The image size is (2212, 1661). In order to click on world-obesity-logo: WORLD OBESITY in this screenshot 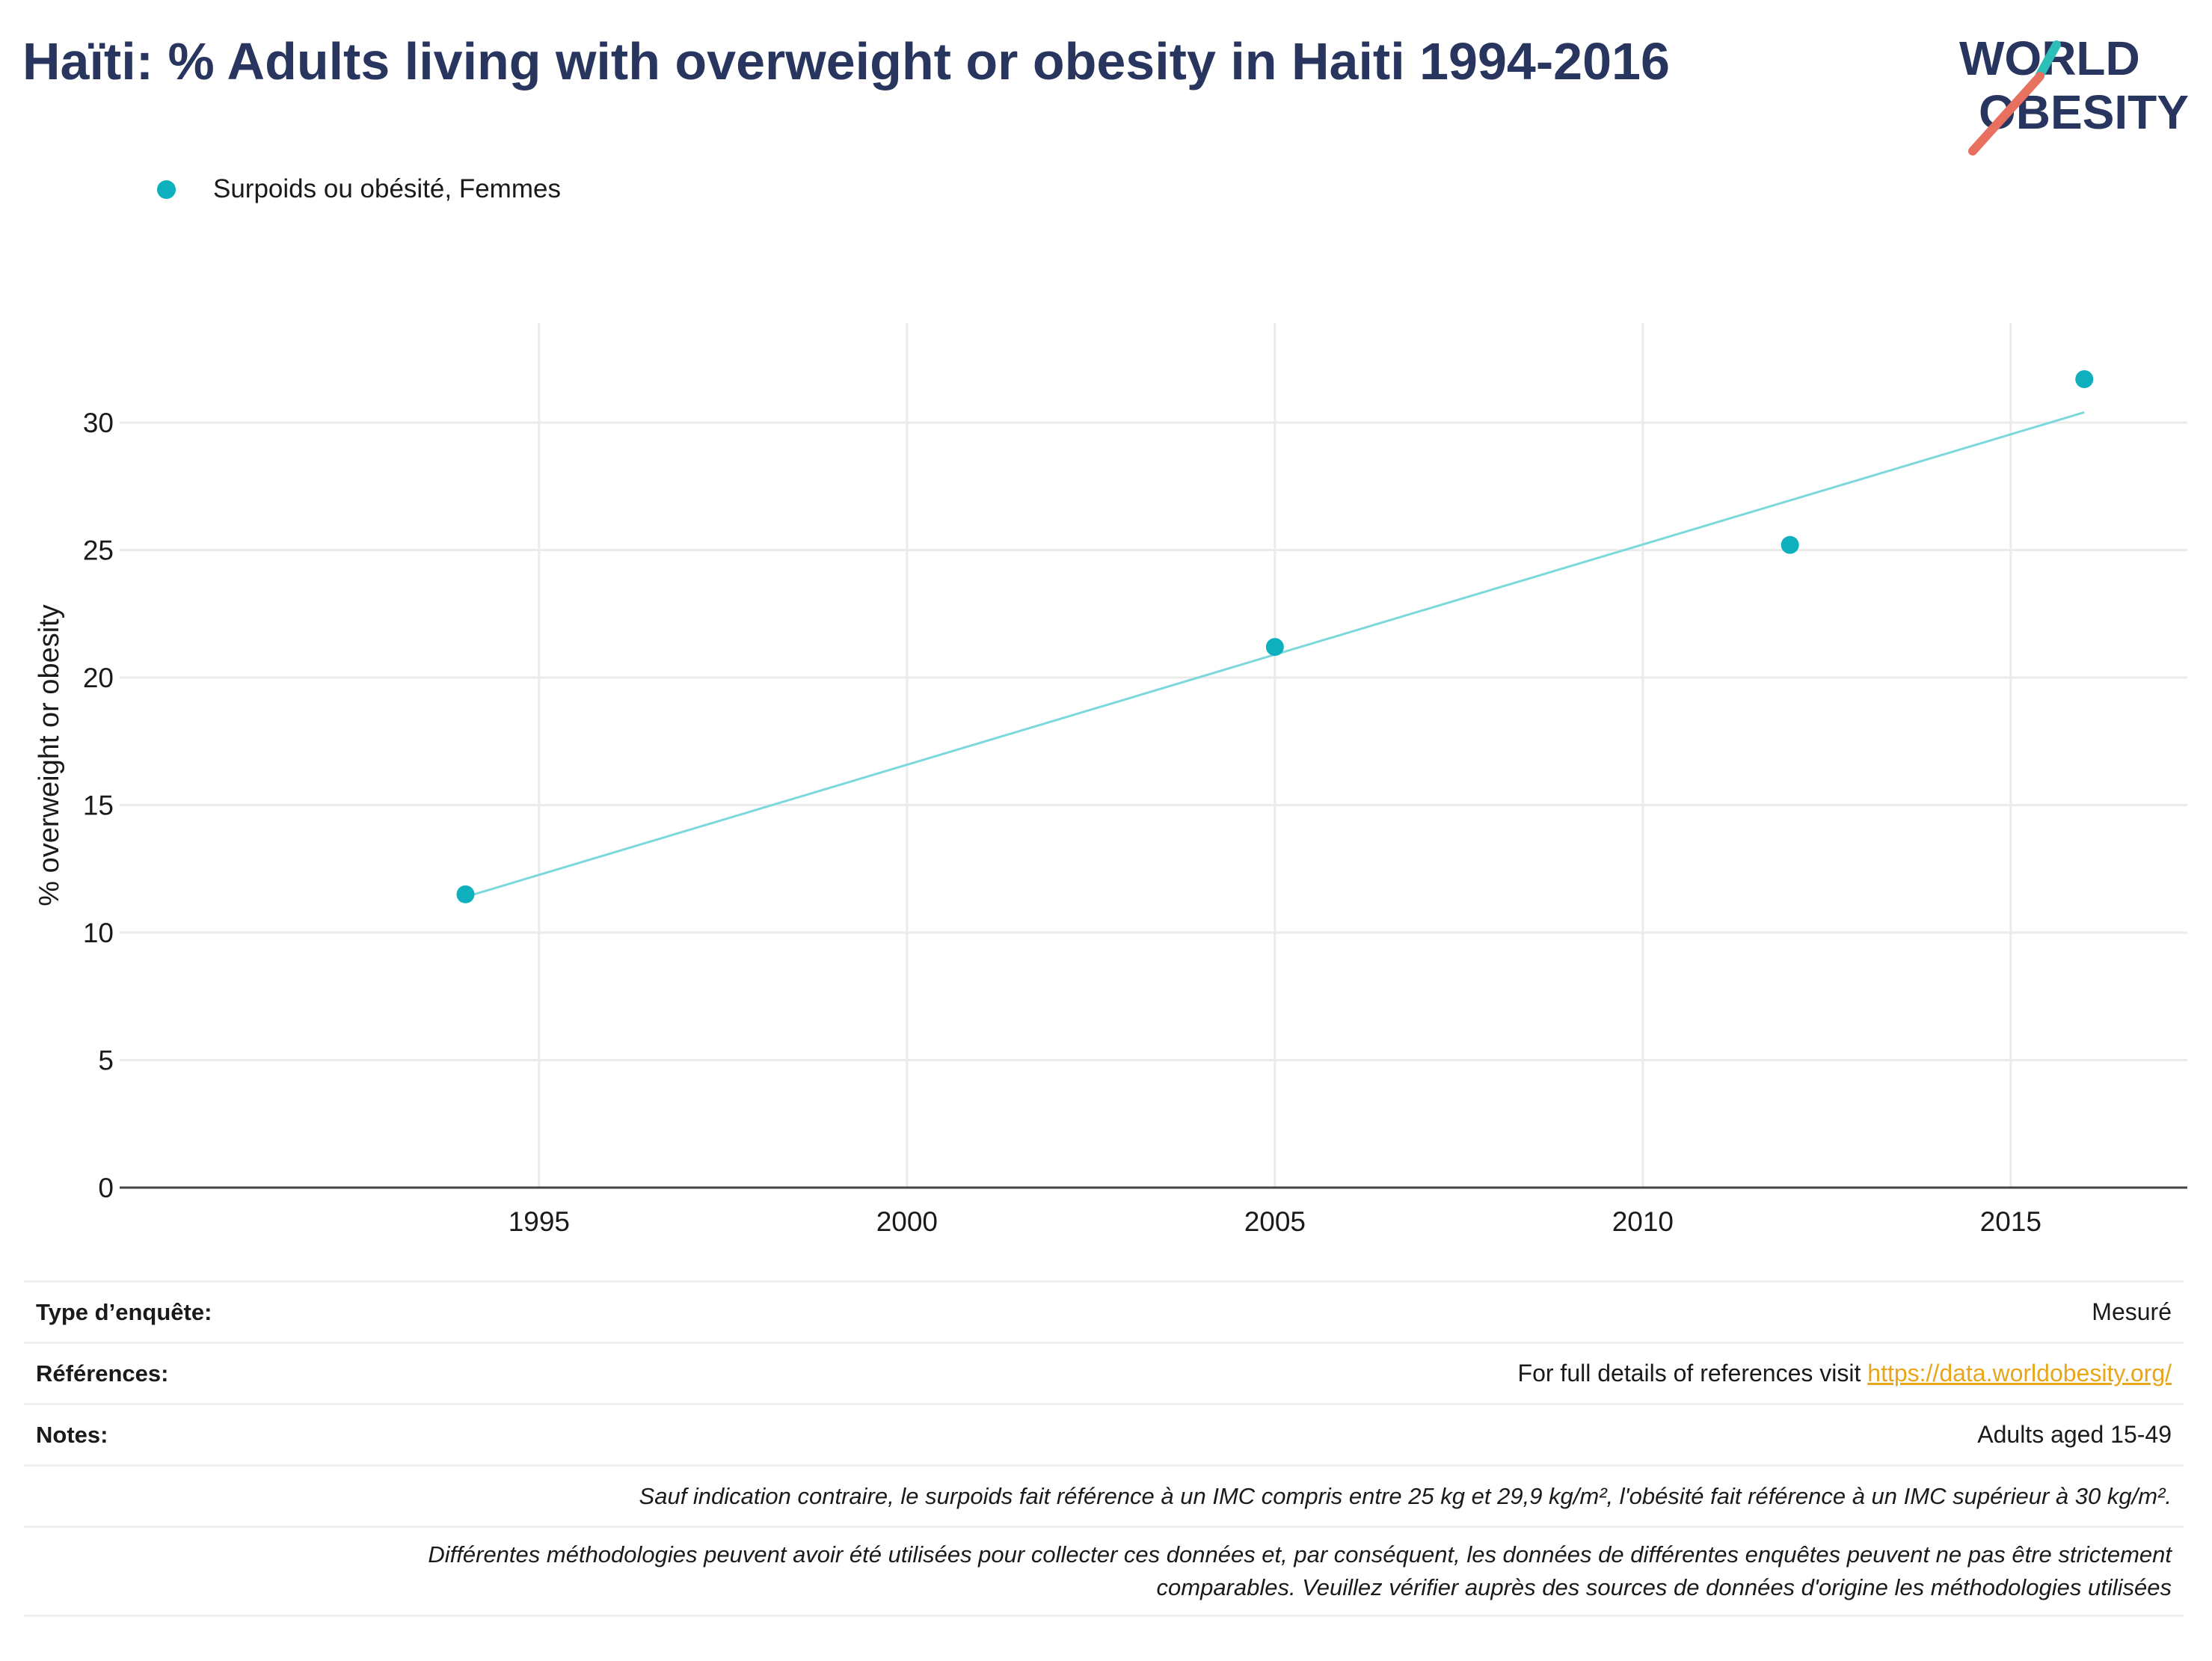, I will do `click(2074, 93)`.